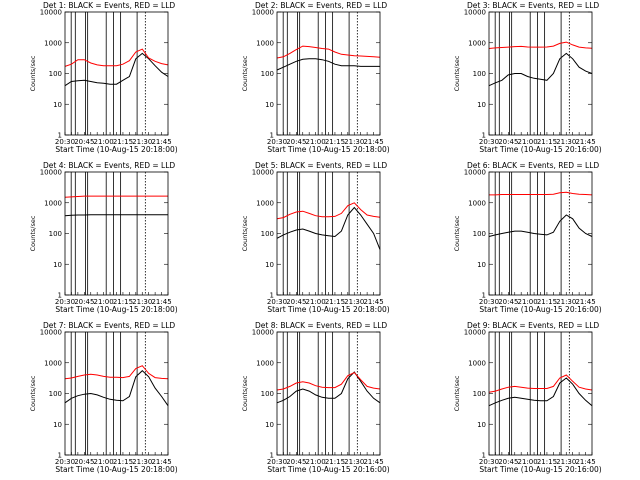 The width and height of the screenshot is (640, 480). What do you see at coordinates (109, 165) in the screenshot?
I see `chart-title: Det 4: BLACK = Events, RED = LLD` at bounding box center [109, 165].